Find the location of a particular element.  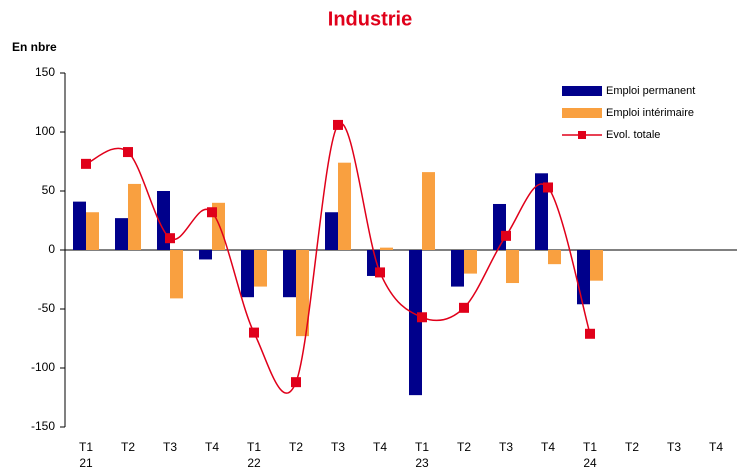

y-tick-label: -150 is located at coordinates (43, 426).